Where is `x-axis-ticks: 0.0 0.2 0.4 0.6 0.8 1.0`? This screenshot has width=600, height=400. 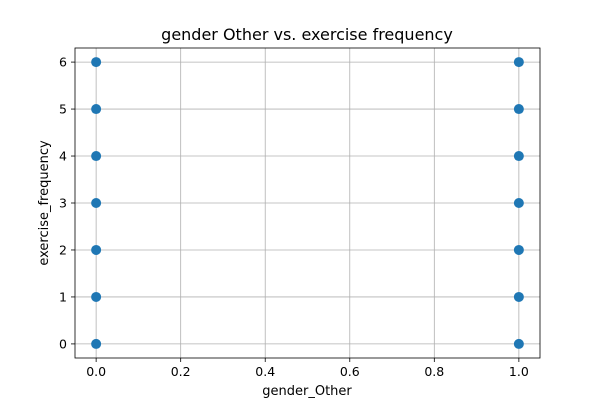 x-axis-ticks: 0.0 0.2 0.4 0.6 0.8 1.0 is located at coordinates (307, 368).